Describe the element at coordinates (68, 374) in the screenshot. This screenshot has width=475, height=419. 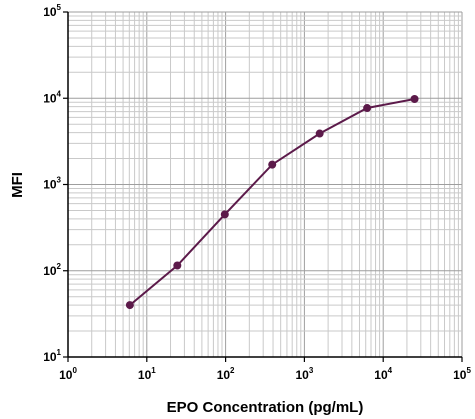
I see `x-tick-label: 10⁰` at that location.